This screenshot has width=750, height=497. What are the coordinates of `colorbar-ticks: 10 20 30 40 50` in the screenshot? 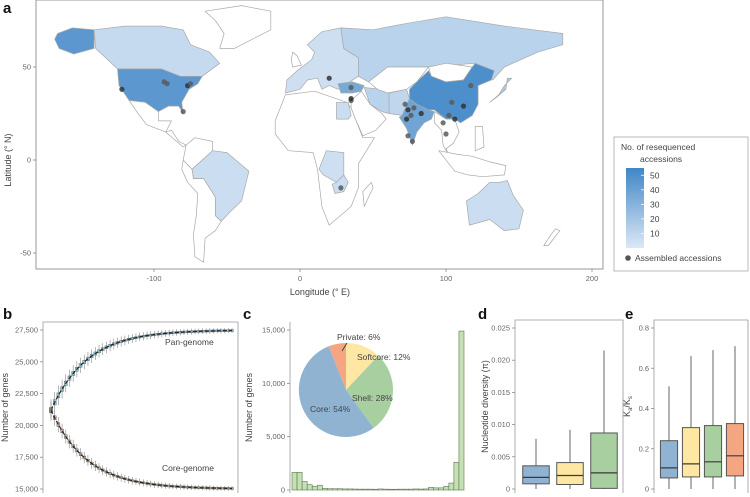 It's located at (650, 204).